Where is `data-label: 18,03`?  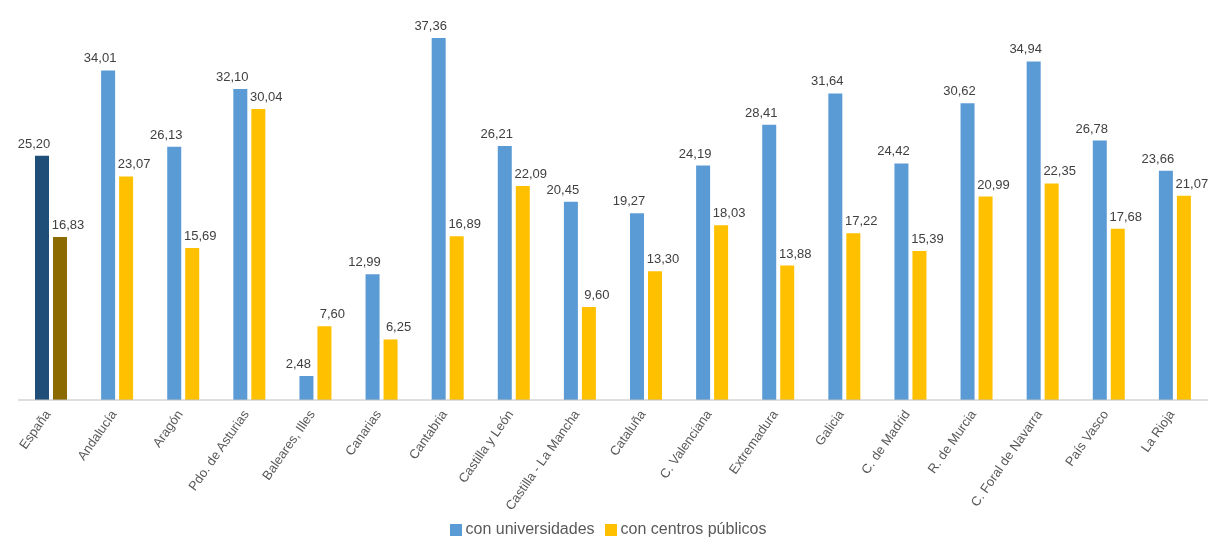 data-label: 18,03 is located at coordinates (729, 213).